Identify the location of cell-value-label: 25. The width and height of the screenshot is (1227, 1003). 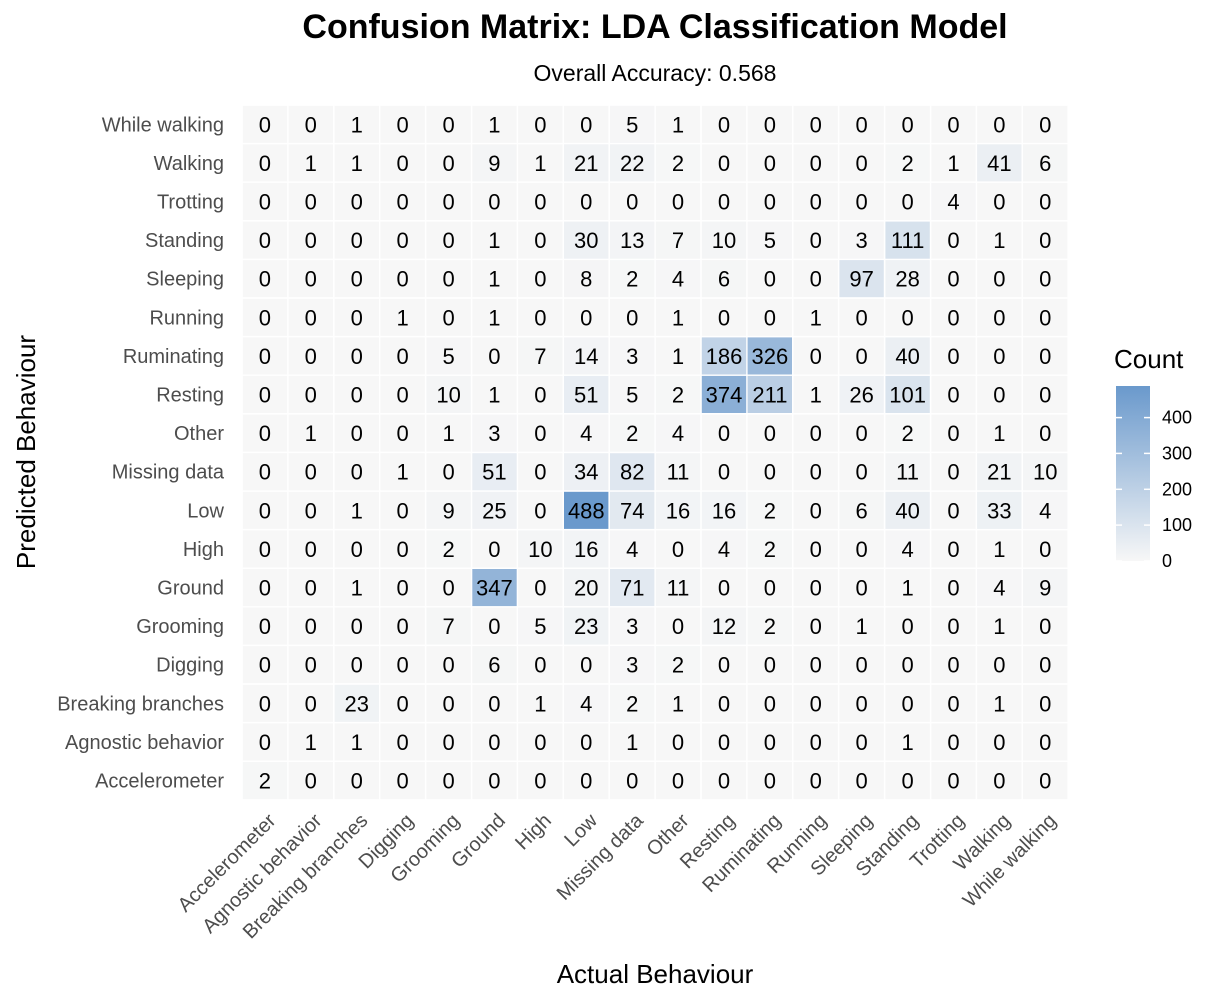
(494, 510).